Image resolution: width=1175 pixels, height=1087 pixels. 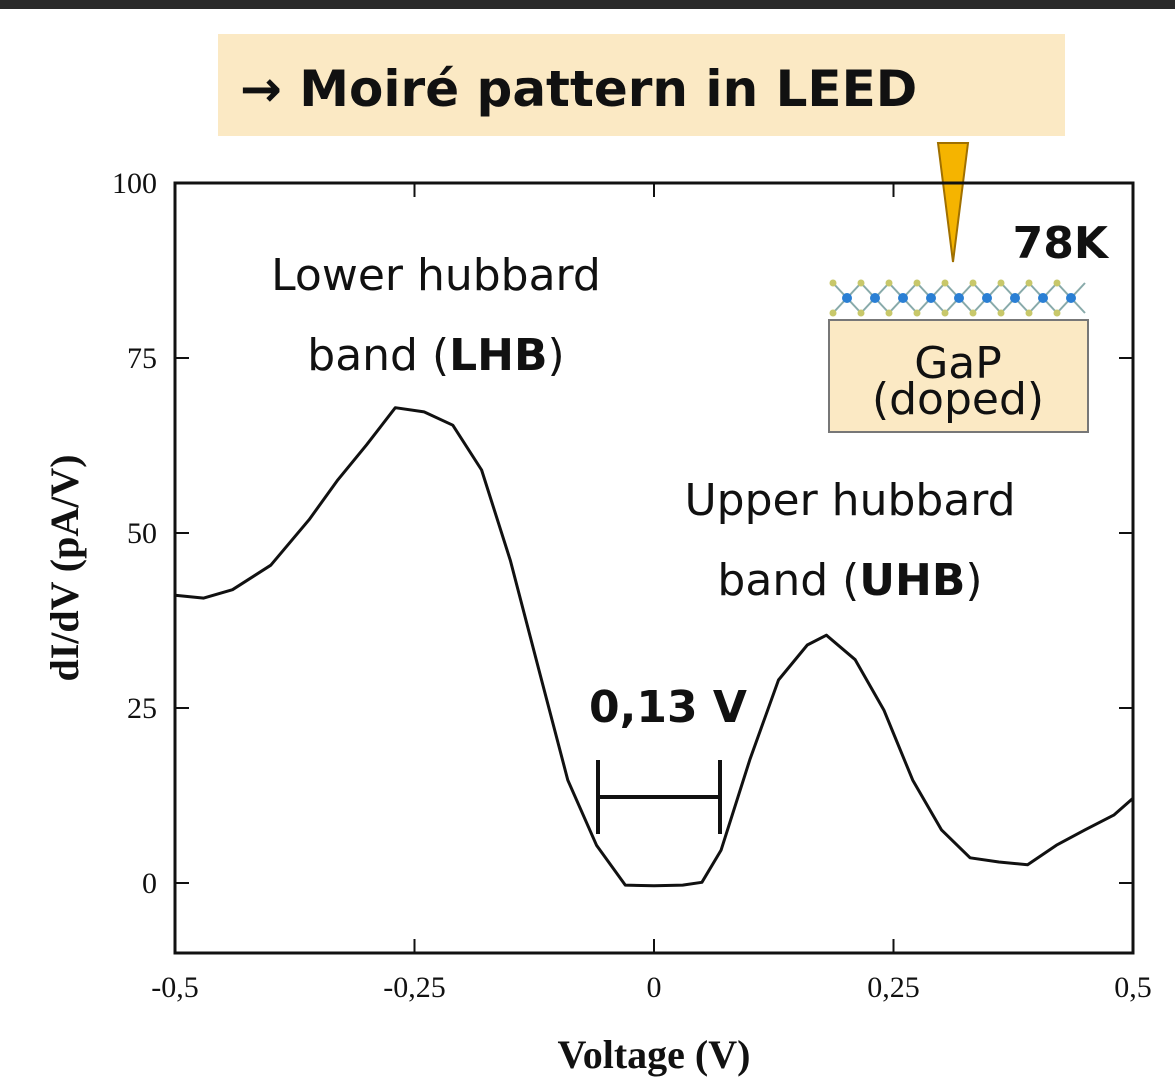 I want to click on uhb-label: Upper hubbard, so click(x=849, y=500).